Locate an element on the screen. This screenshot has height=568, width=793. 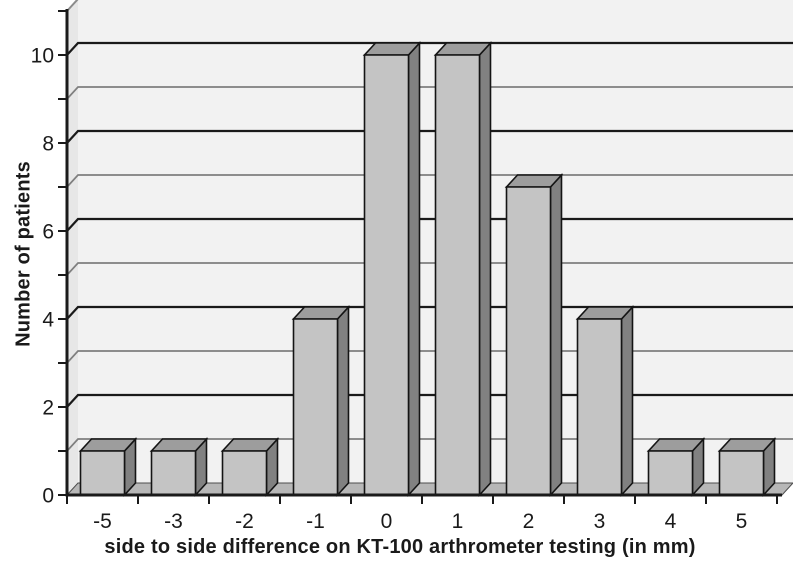
x-tick-label: 4 is located at coordinates (671, 521).